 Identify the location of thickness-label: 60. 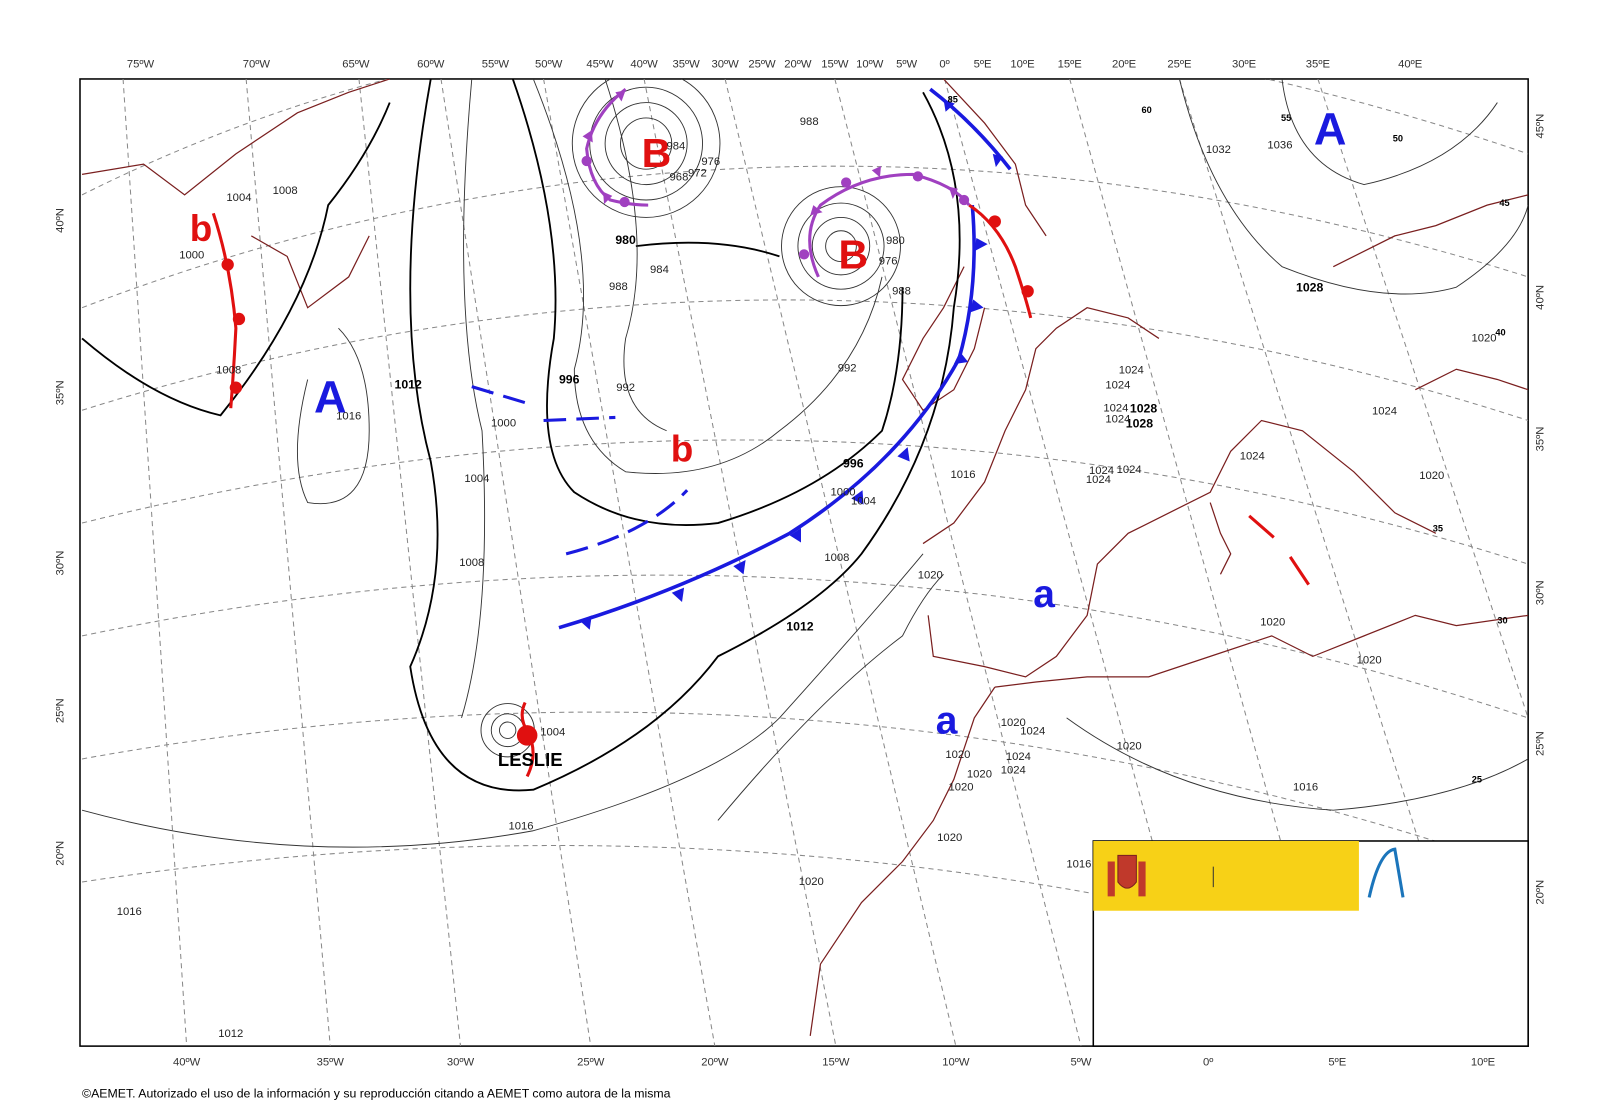
(1146, 110).